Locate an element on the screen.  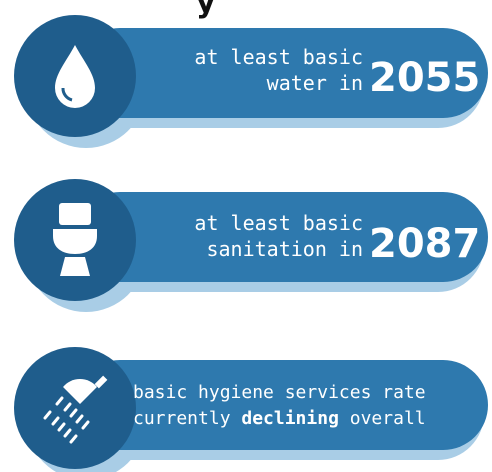
icon-circle is located at coordinates (75, 408).